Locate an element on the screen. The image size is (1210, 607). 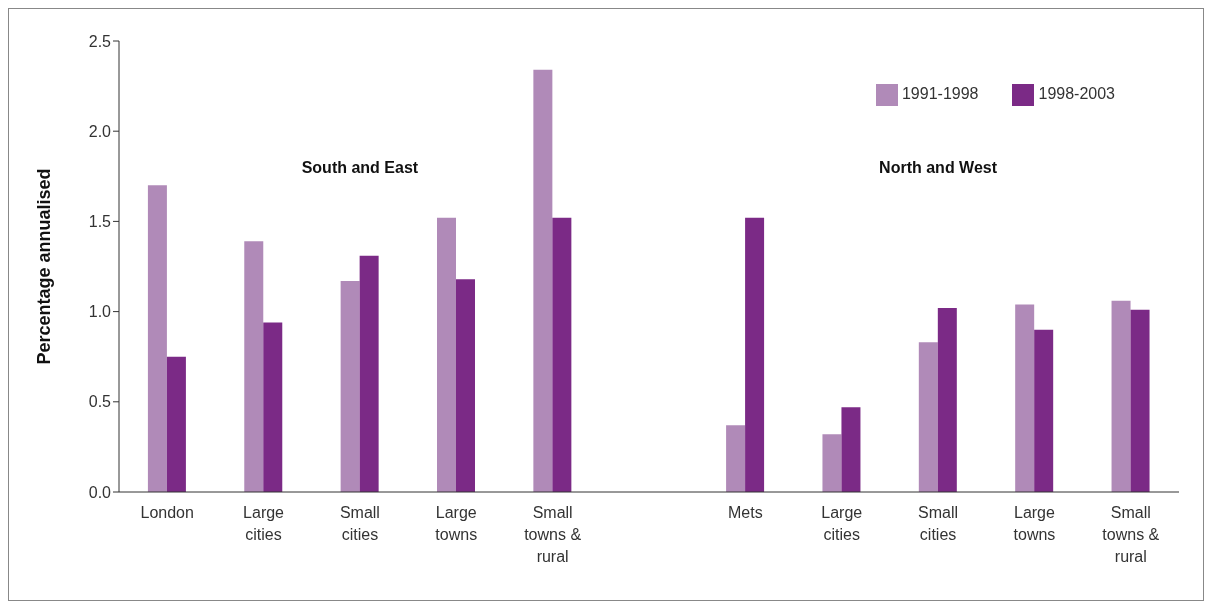
annotation: South and East is located at coordinates (360, 167).